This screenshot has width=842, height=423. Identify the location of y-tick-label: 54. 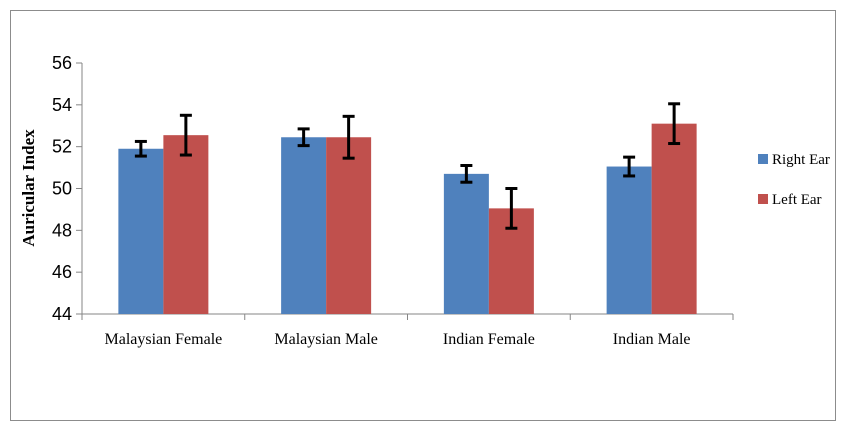
(62, 105).